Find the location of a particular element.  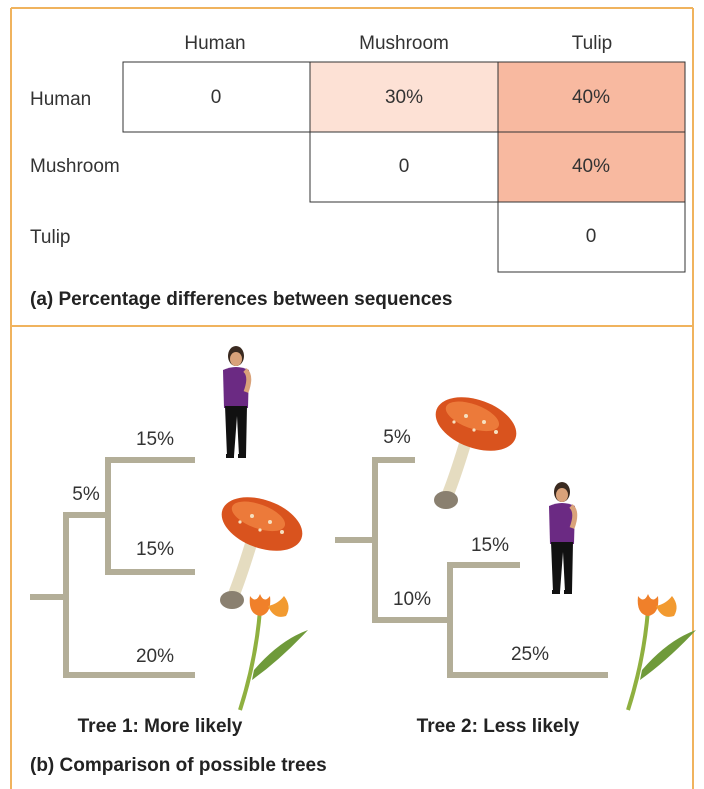

row-label: Human is located at coordinates (60, 99).